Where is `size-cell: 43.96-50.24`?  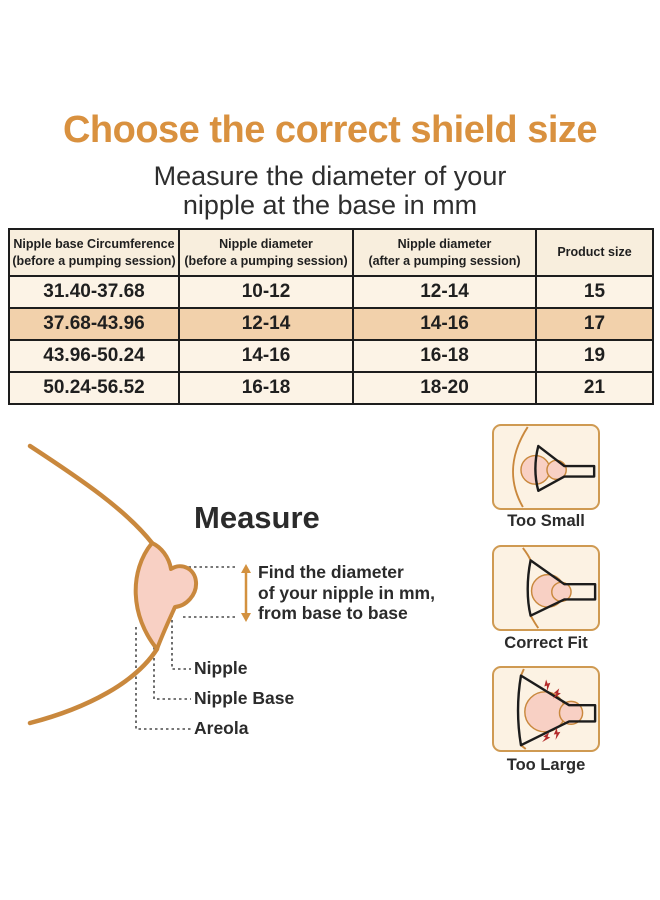
size-cell: 43.96-50.24 is located at coordinates (94, 356).